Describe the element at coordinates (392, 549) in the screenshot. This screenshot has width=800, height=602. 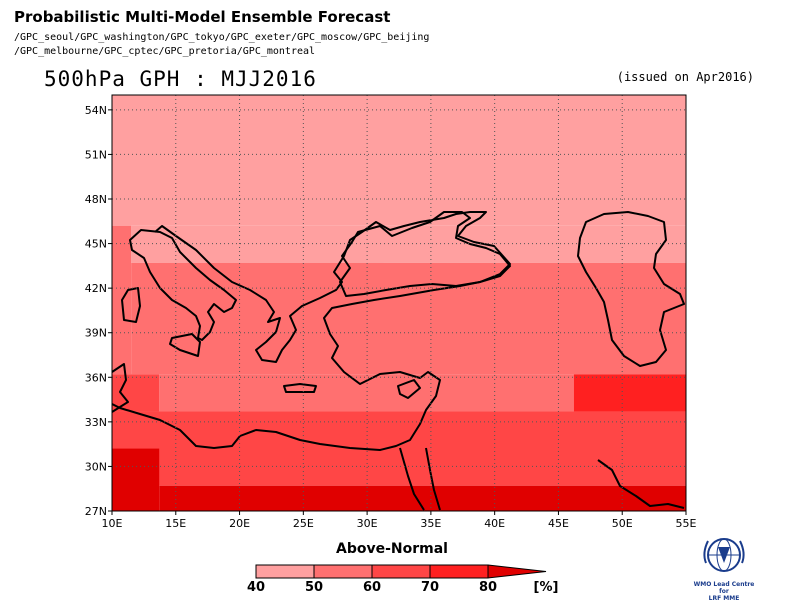
I see `colorbar-title: Above-Normal` at that location.